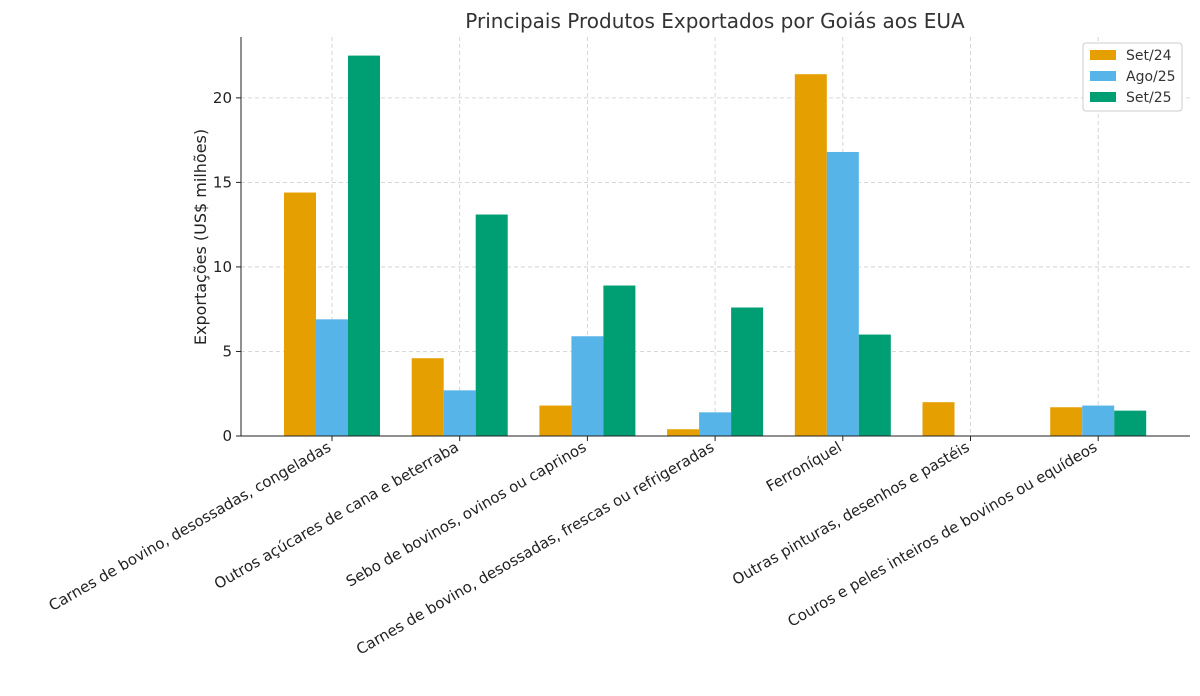 This screenshot has height=696, width=1200. Describe the element at coordinates (1151, 77) in the screenshot. I see `legend-label: Ago/25` at that location.